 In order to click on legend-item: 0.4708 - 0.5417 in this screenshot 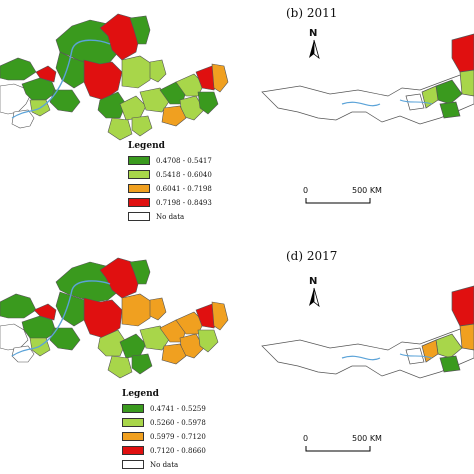, I will do `click(170, 160)`.